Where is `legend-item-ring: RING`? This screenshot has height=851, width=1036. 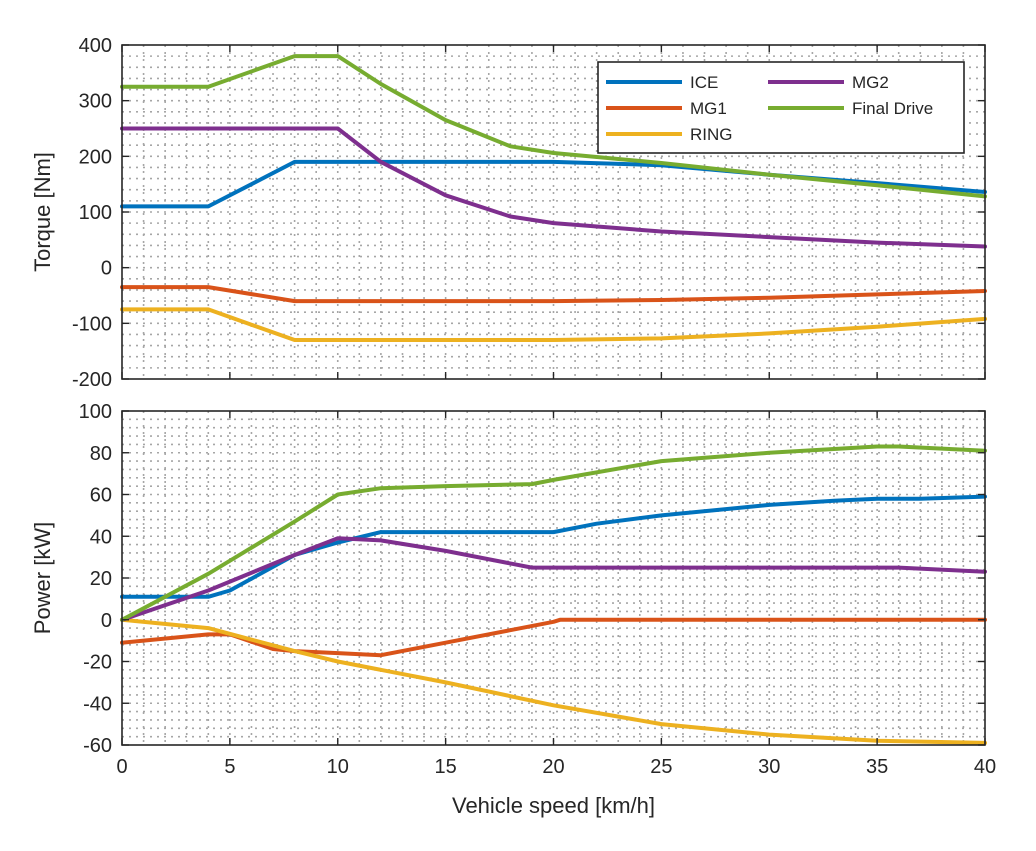 legend-item-ring: RING is located at coordinates (669, 134).